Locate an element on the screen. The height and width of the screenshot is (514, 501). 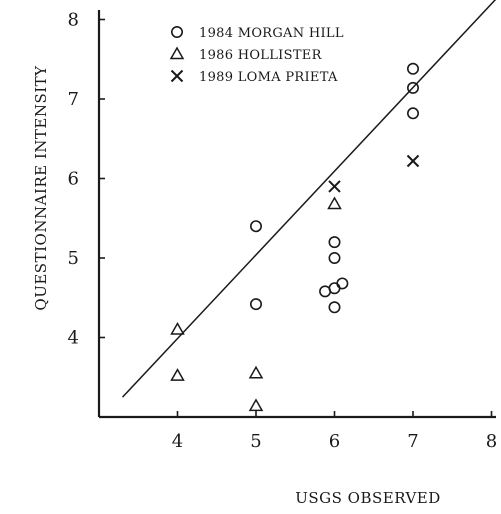
legend-label: 1986 HOLLISTER is located at coordinates (261, 55).